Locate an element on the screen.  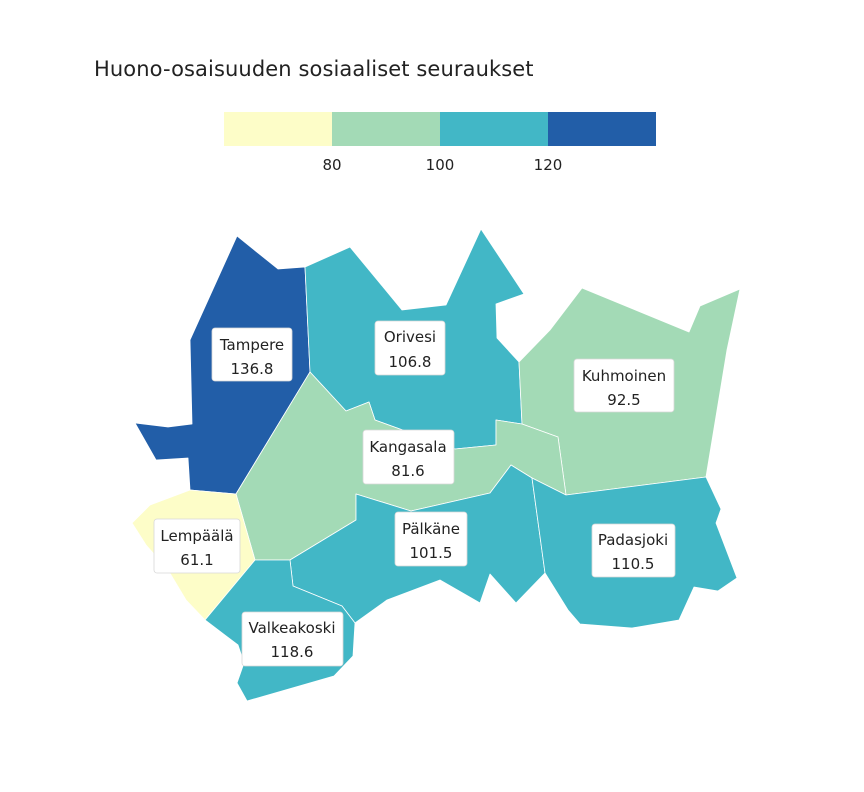
label-kuhmoinen: Kuhmoinen 92.5 is located at coordinates (624, 385).